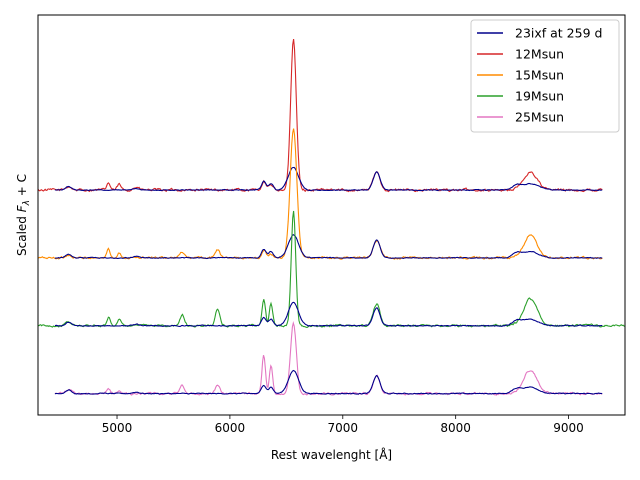 This screenshot has width=640, height=480. I want to click on x-tick-label: 6000, so click(230, 428).